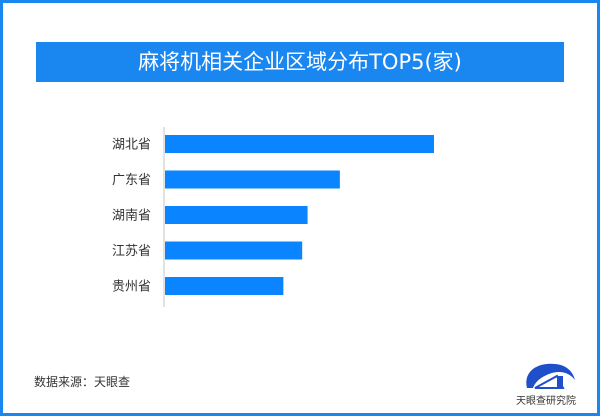 The width and height of the screenshot is (600, 416). I want to click on category-label: 湖北省, so click(131, 145).